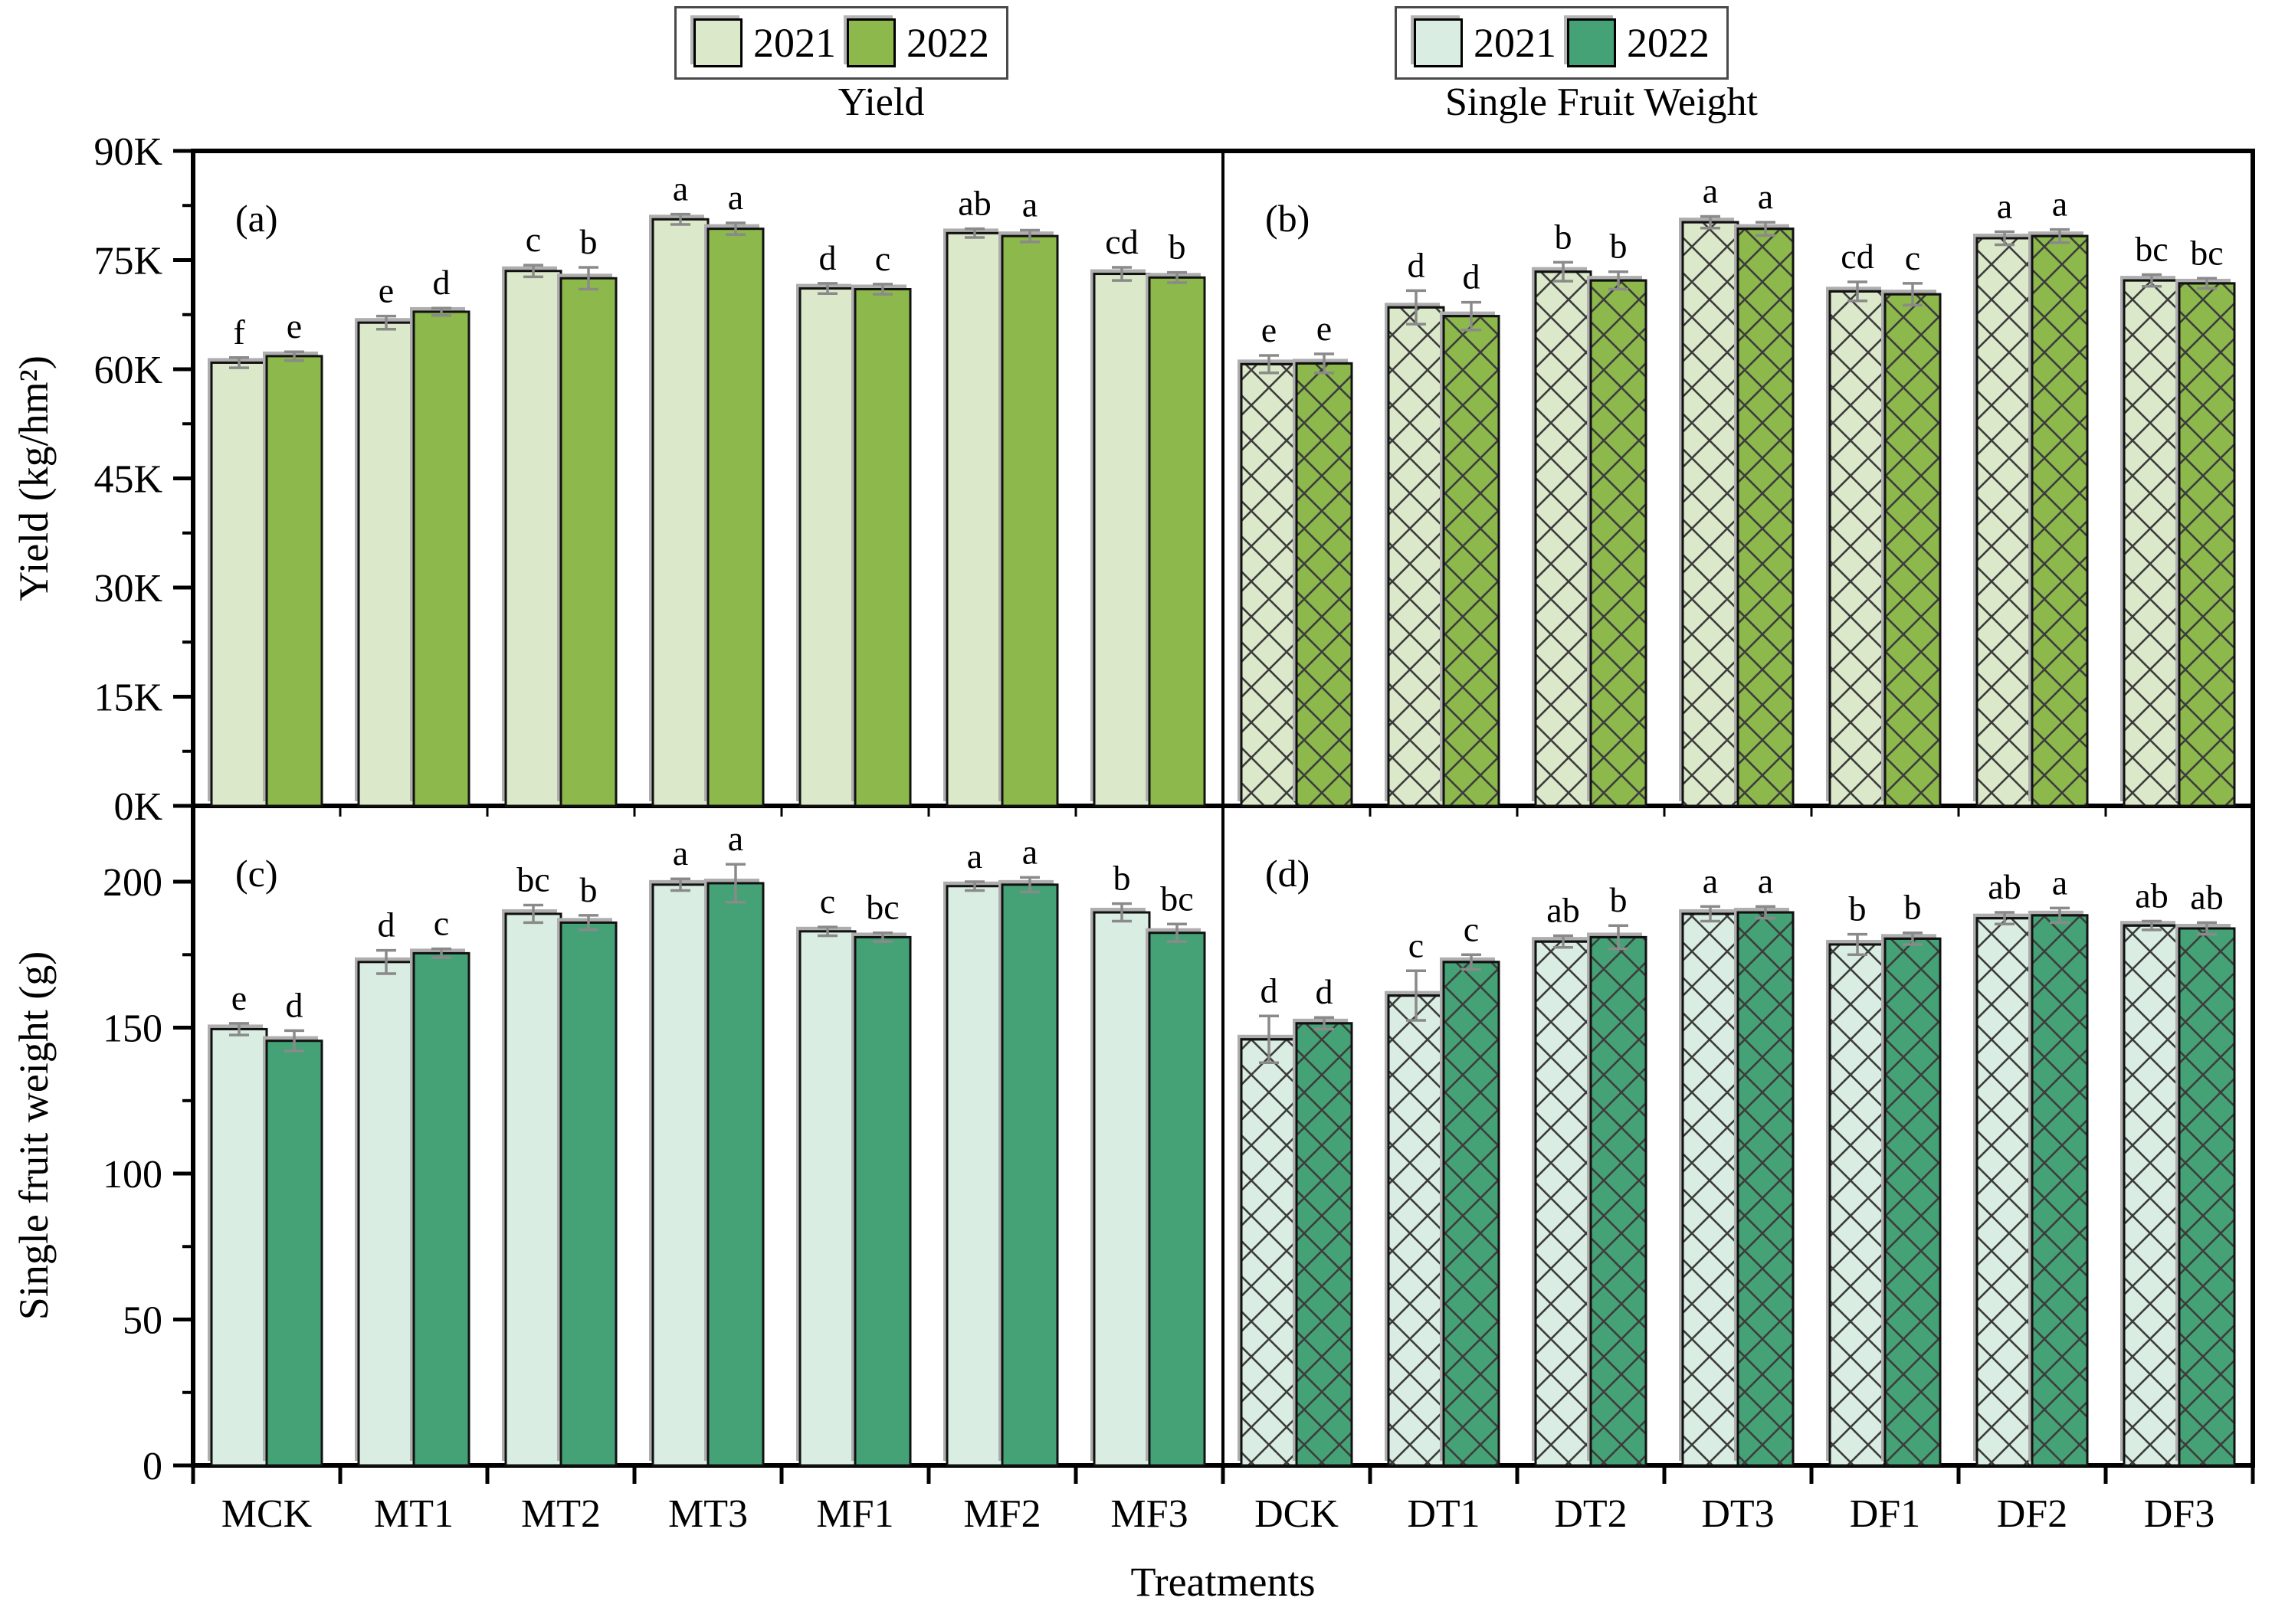 This screenshot has height=1624, width=2285. Describe the element at coordinates (975, 1176) in the screenshot. I see `bar-c-MF2-2021` at that location.